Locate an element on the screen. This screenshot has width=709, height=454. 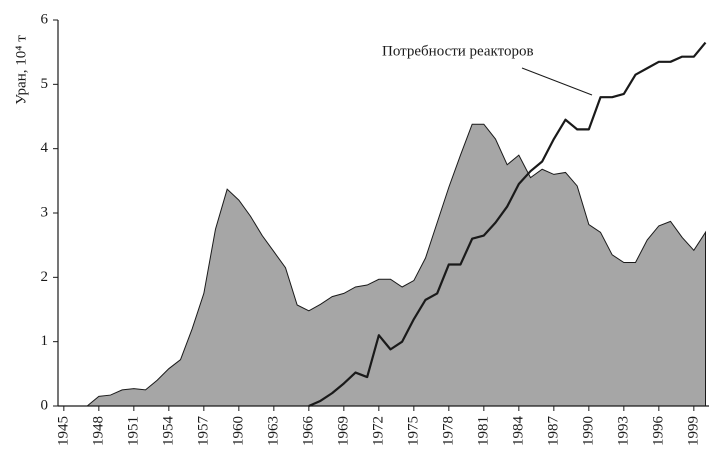
x-tick-label: 1966 is located at coordinates (308, 431).